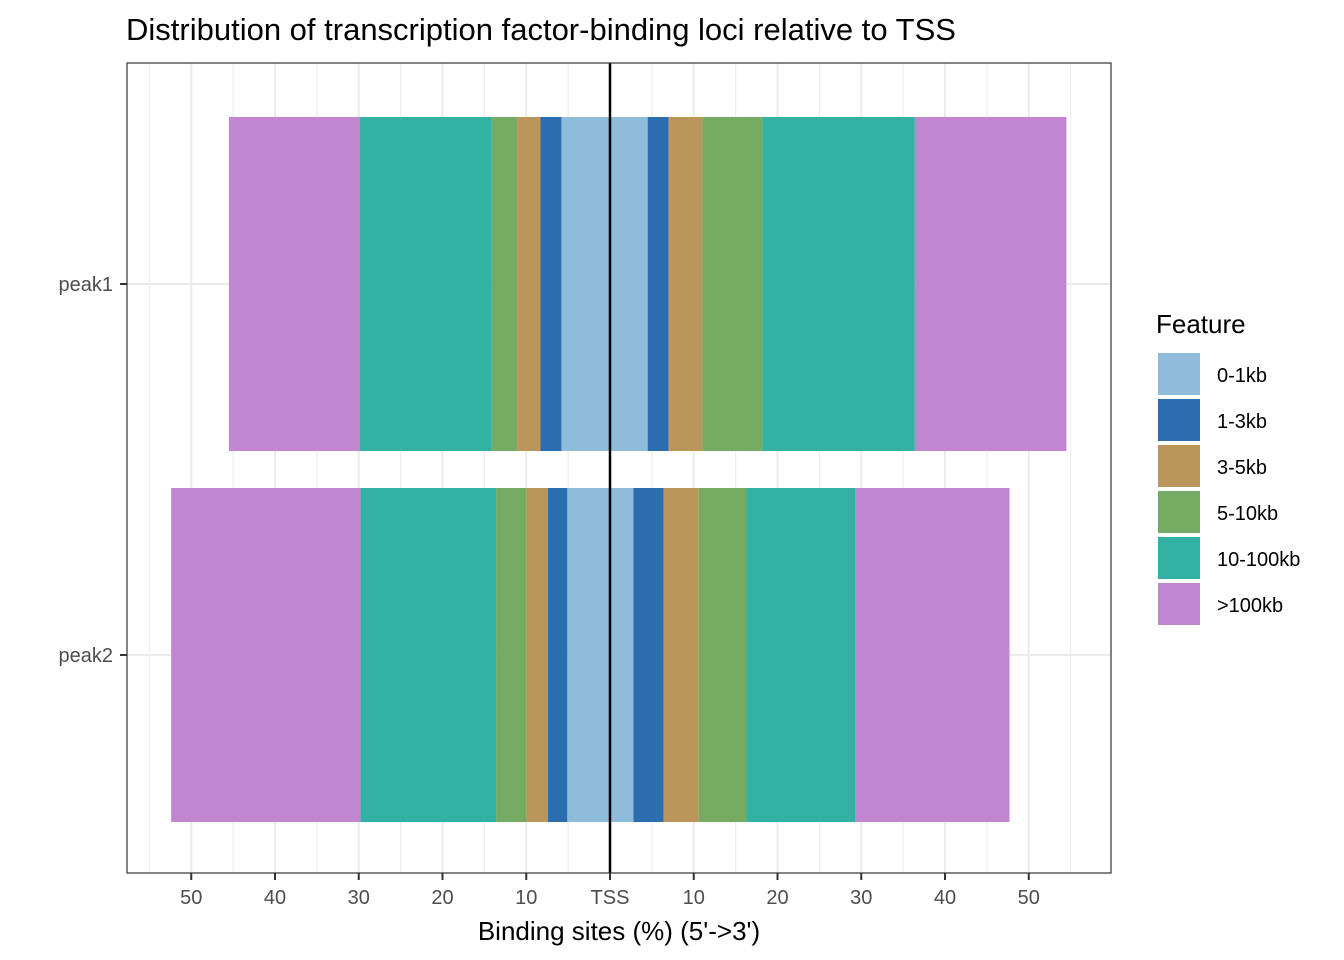 The image size is (1344, 960). I want to click on bar-peak2-downstream-1-3kb, so click(648, 655).